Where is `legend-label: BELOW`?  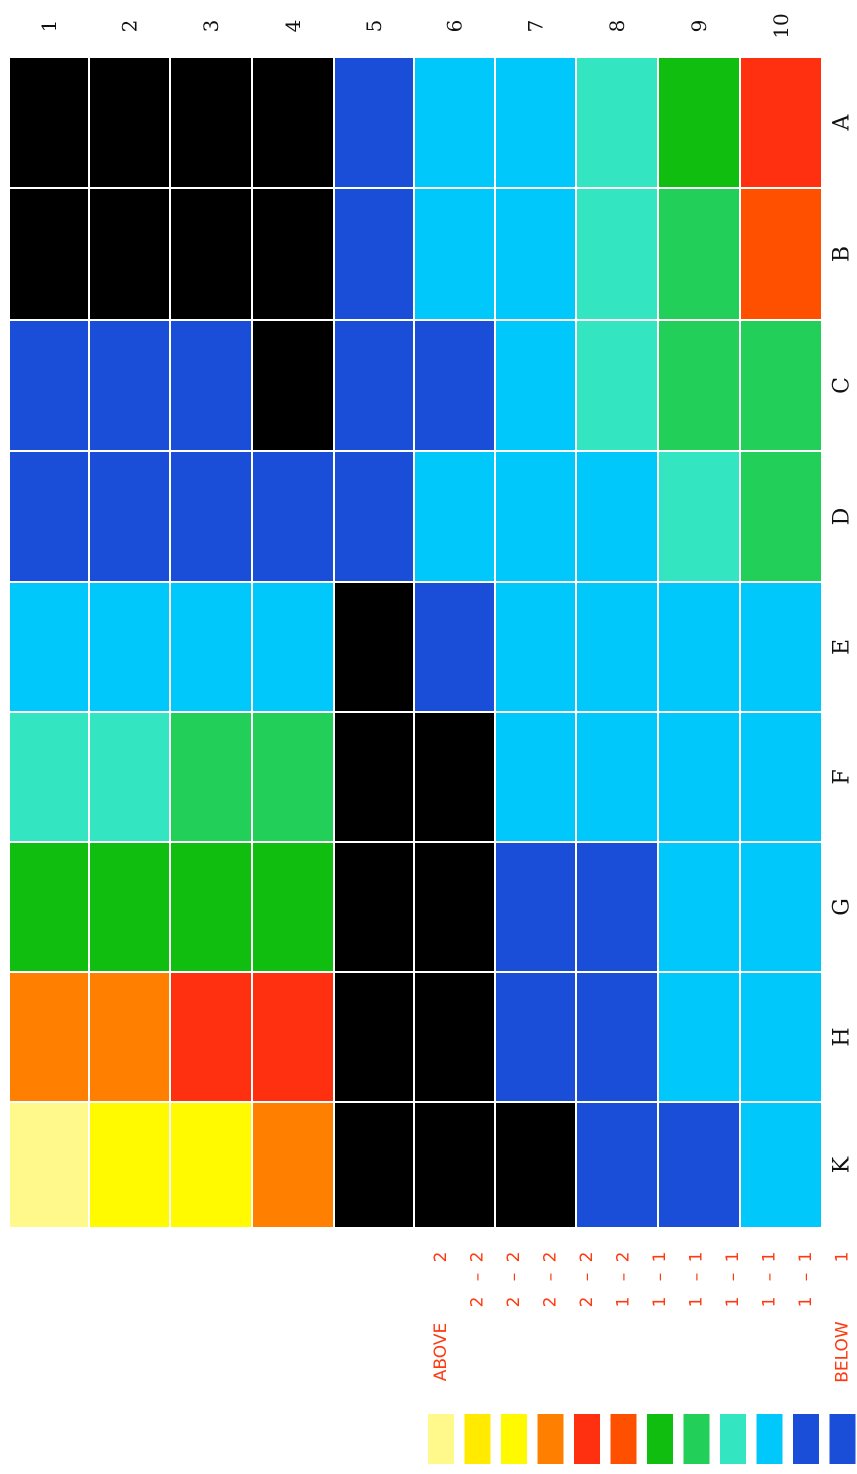
legend-label: BELOW is located at coordinates (843, 1352).